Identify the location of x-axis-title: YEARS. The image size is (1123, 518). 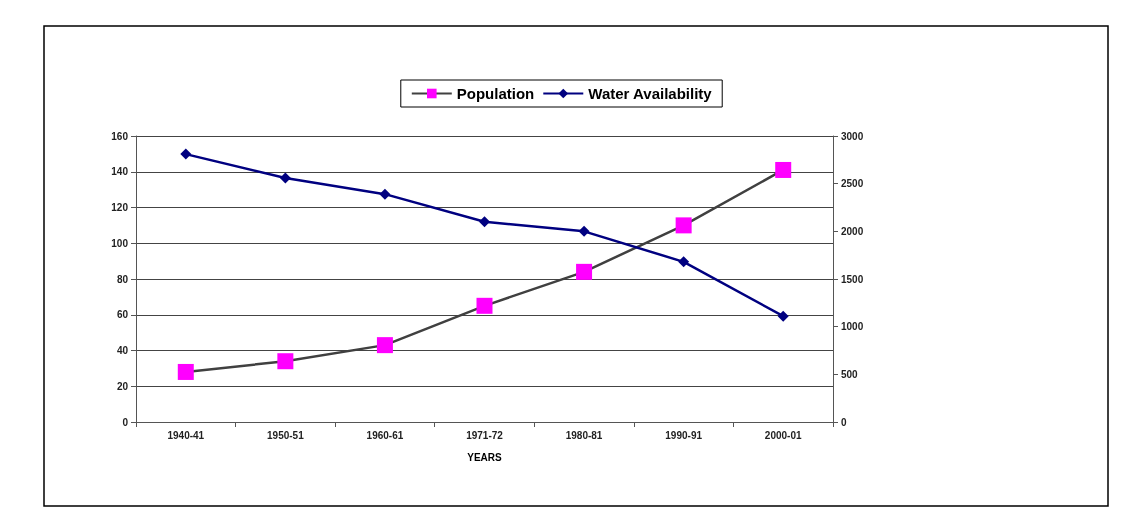
(485, 457).